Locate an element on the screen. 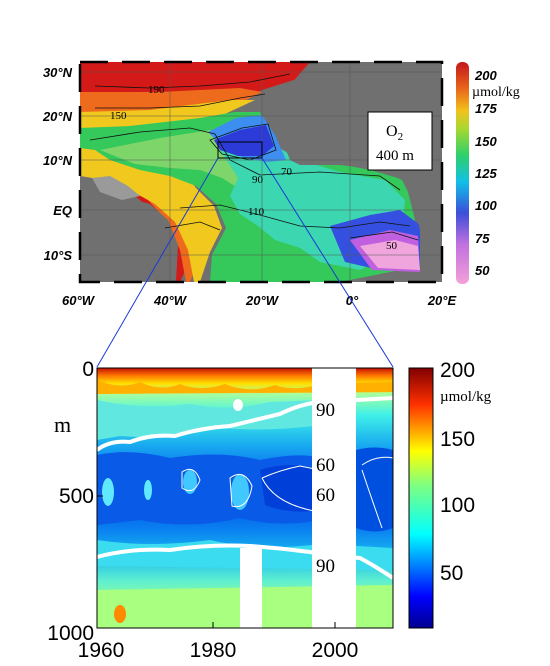  x-axis-ticks: 1960 1980 2000 is located at coordinates (218, 650).